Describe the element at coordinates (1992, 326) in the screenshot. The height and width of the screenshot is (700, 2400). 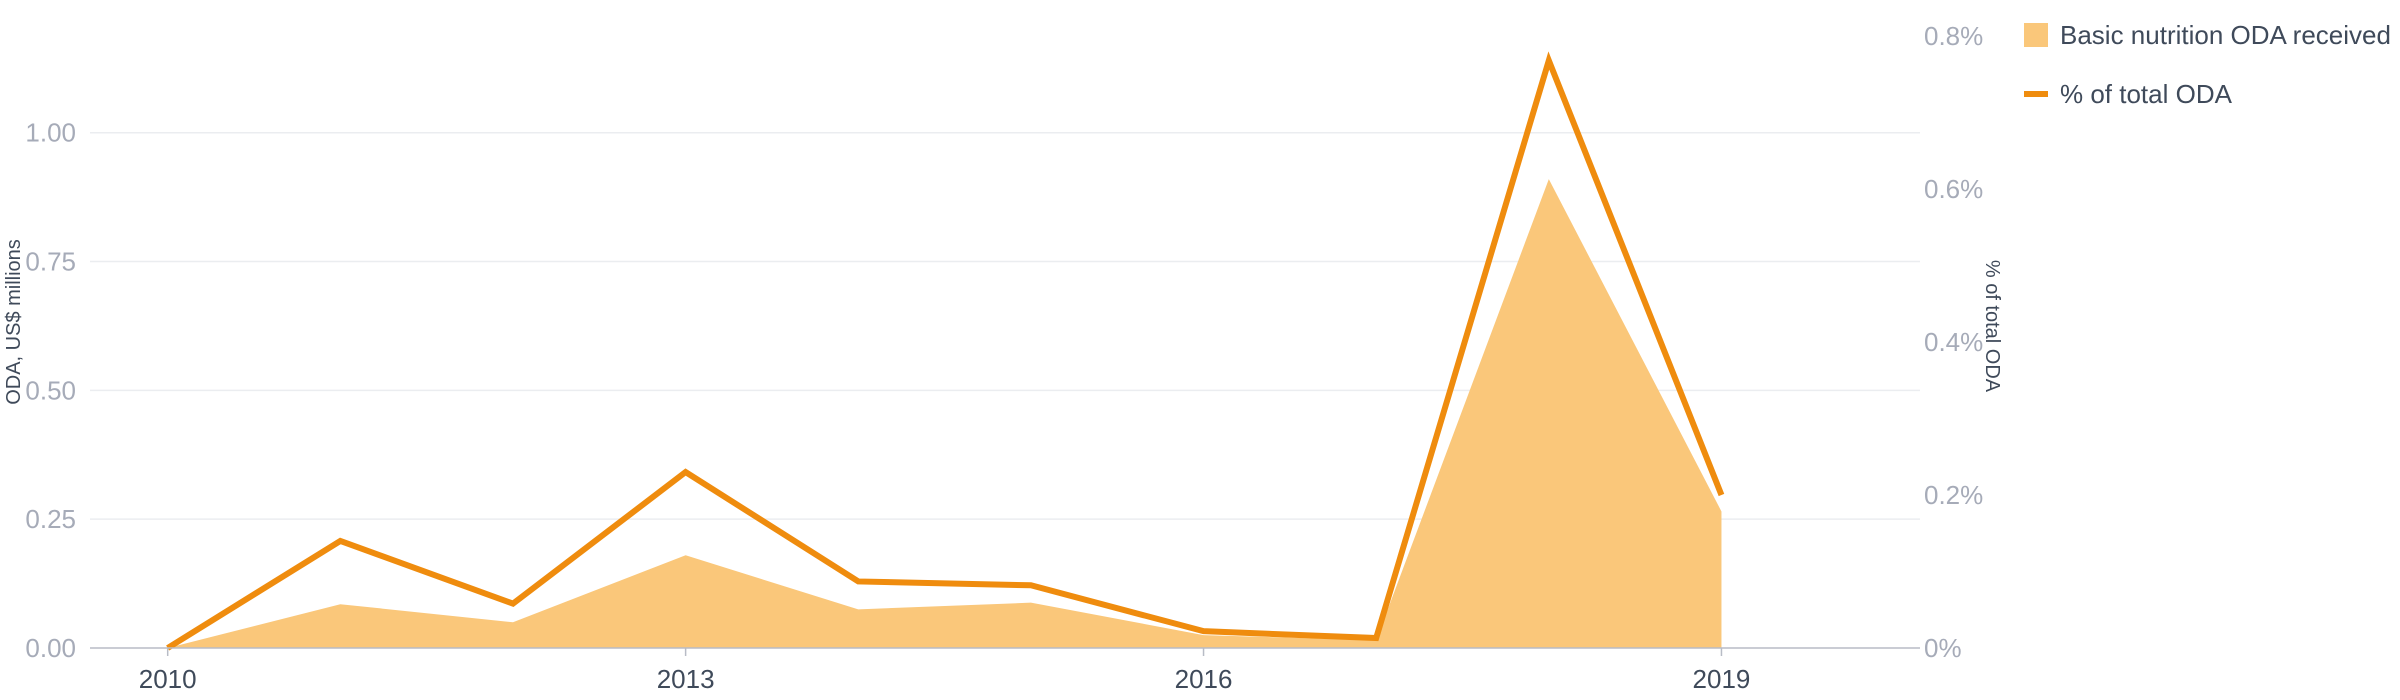
I see `y-axis-right-title: % of total ODA` at that location.